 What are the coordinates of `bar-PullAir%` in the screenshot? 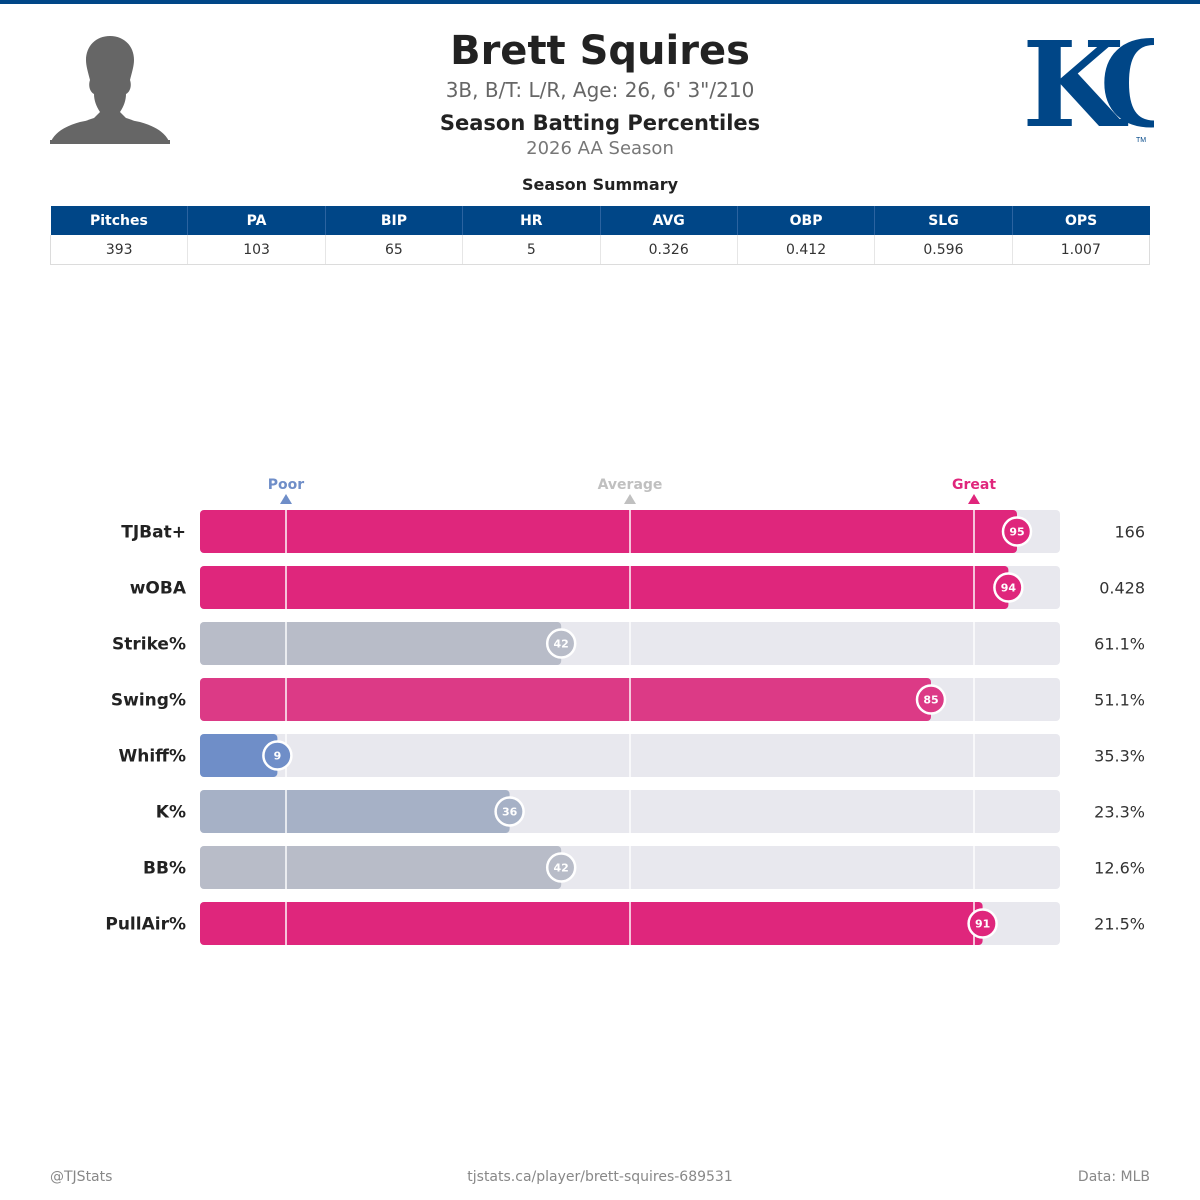 It's located at (591, 923).